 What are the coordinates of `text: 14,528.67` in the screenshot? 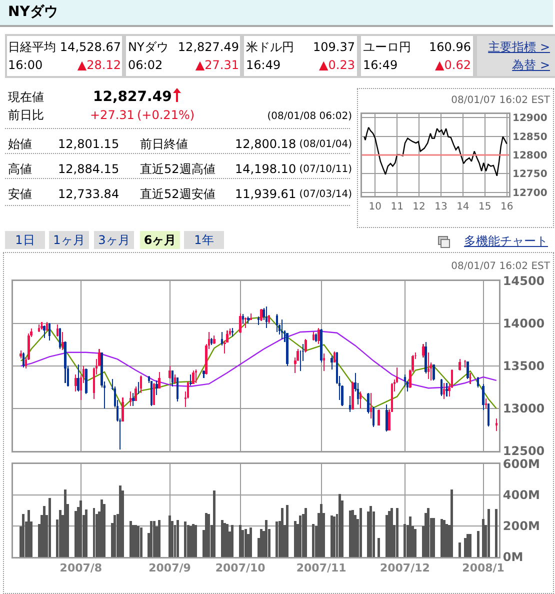 It's located at (90, 47).